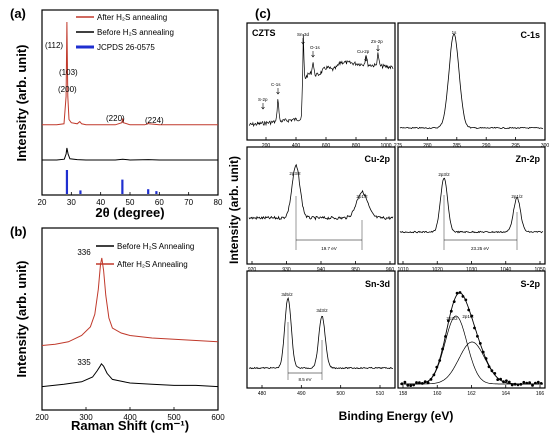 Image resolution: width=550 pixels, height=436 pixels. Describe the element at coordinates (471, 363) in the screenshot. I see `s2p-component-12-line` at that location.